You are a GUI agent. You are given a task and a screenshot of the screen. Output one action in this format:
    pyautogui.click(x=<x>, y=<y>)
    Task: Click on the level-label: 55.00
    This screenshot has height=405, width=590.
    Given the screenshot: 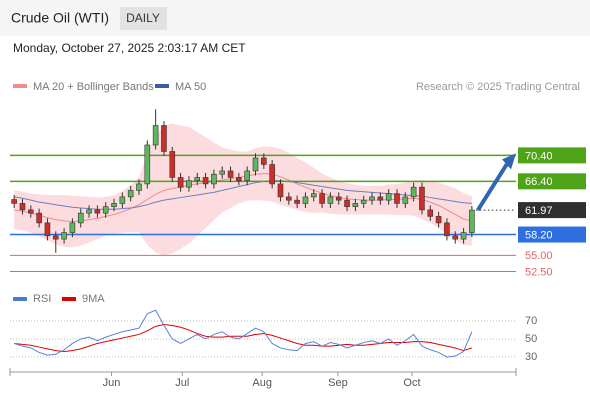 What is the action you would take?
    pyautogui.click(x=539, y=256)
    